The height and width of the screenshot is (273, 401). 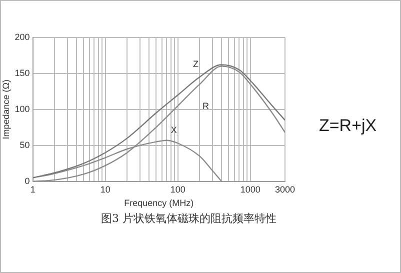 What do you see at coordinates (250, 189) in the screenshot?
I see `x-tick-label: 1000` at bounding box center [250, 189].